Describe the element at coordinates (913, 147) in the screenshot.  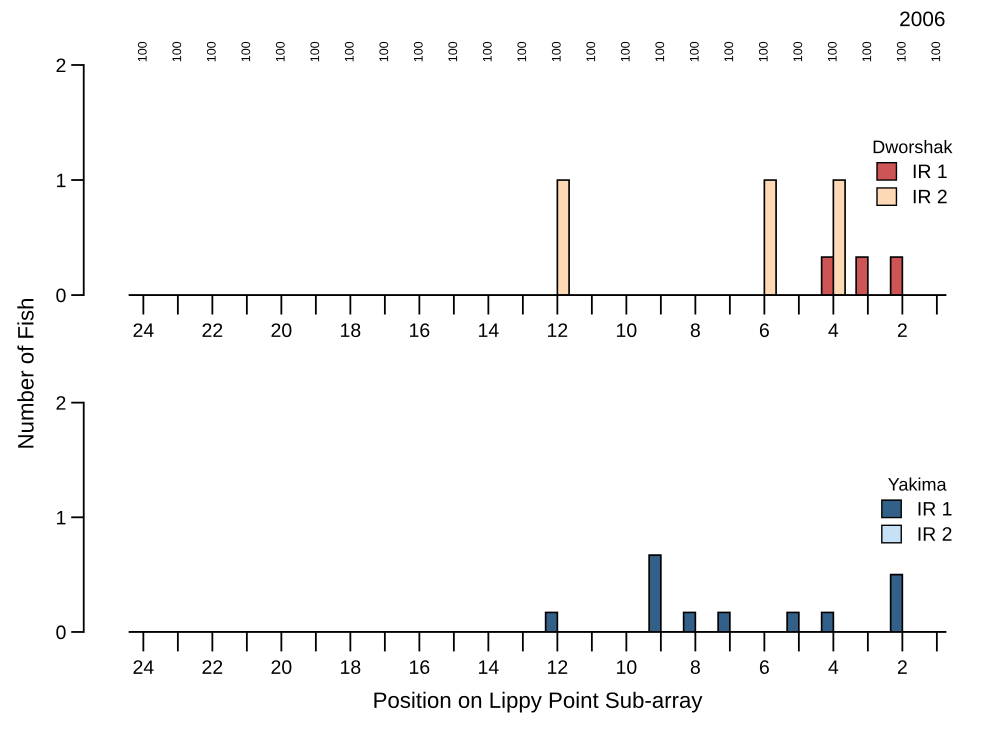
I see `legend-title: Dworshak` at that location.